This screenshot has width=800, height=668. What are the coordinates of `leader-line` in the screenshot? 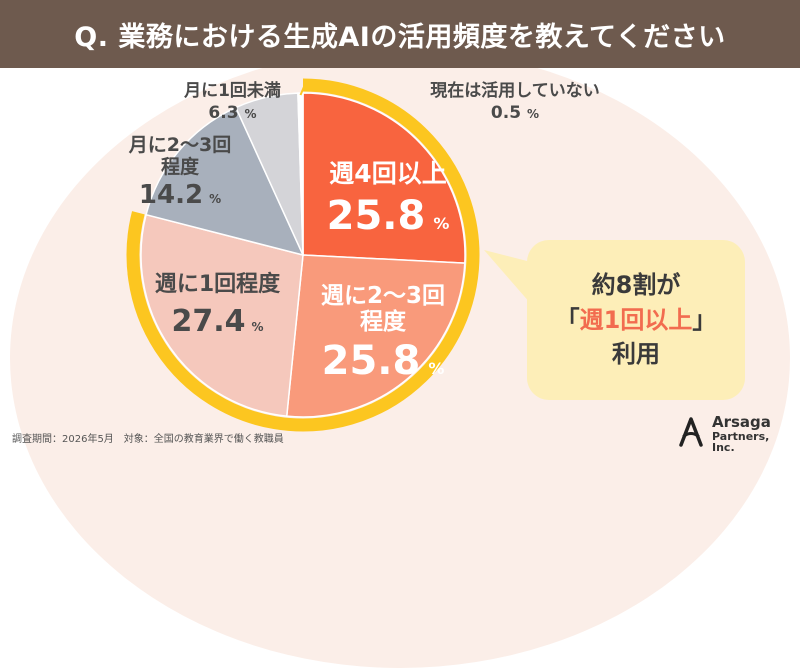 It's located at (303, 88).